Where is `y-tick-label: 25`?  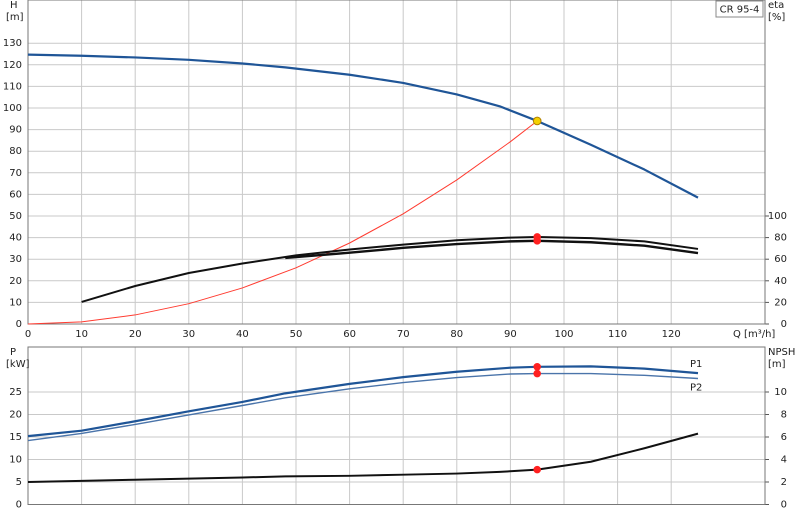 y-tick-label: 25 is located at coordinates (15, 392).